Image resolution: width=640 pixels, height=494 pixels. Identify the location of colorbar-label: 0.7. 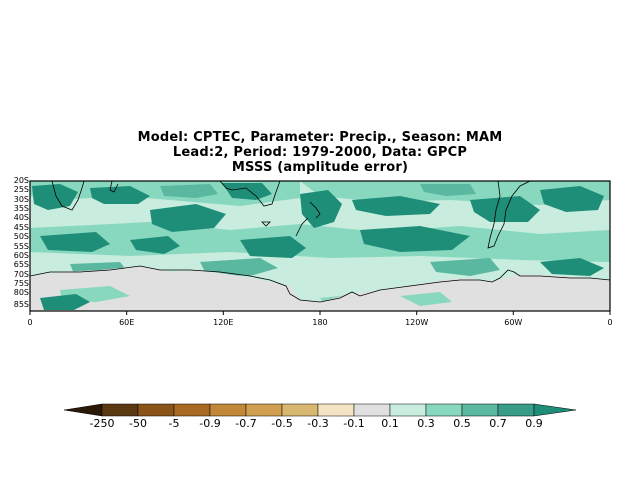
(498, 423).